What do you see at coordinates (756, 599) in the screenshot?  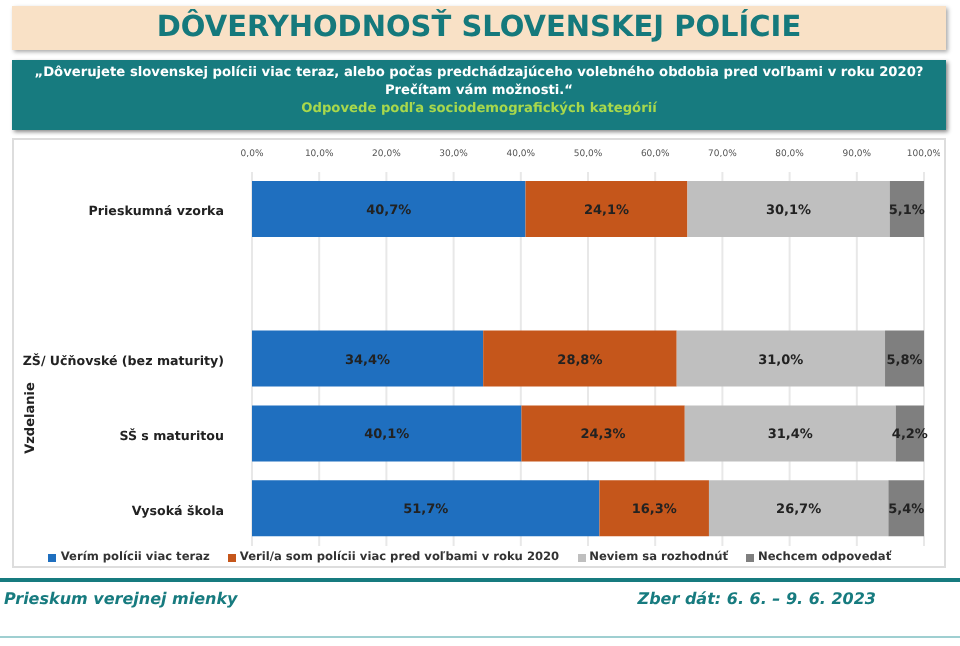 I see `text: Zber dát: 6. 6. – 9. 6. 2023` at bounding box center [756, 599].